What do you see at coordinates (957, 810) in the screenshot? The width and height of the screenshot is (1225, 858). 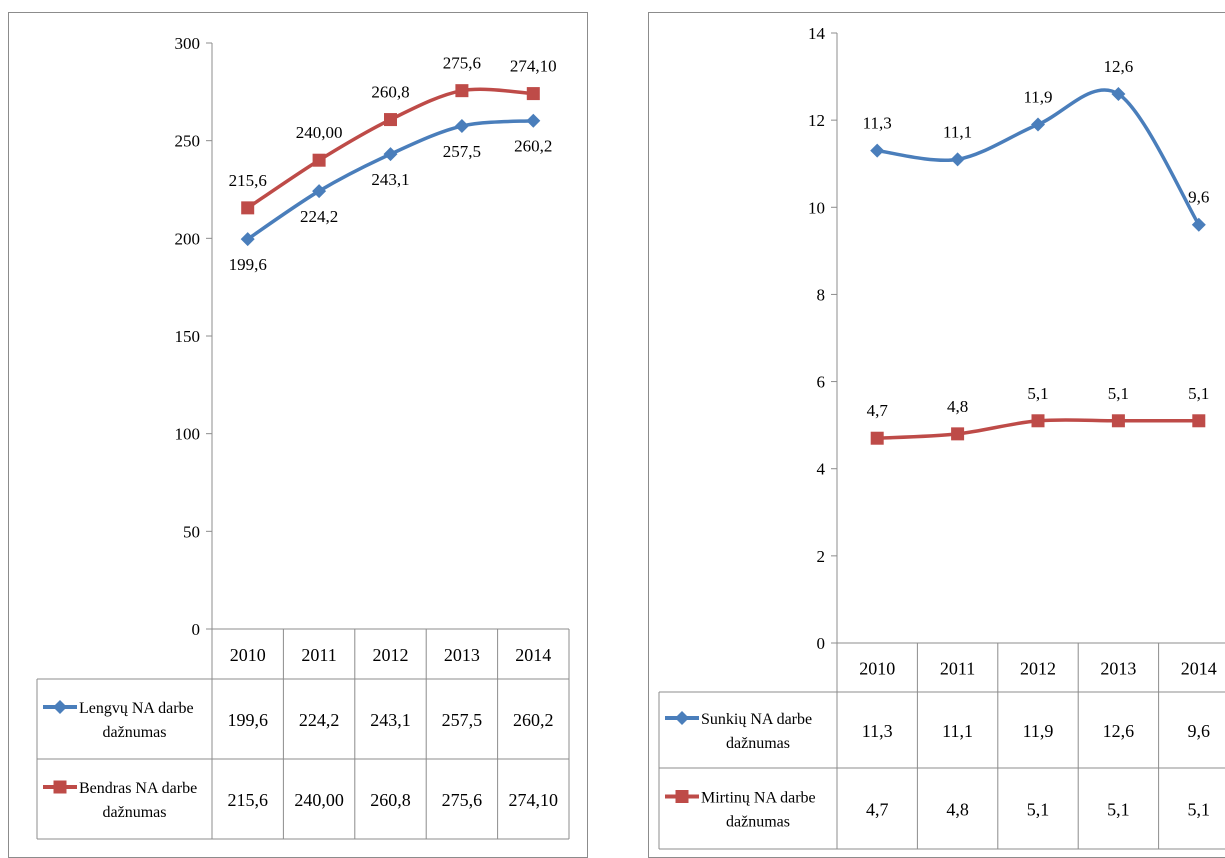 I see `table-cell: 4,8` at bounding box center [957, 810].